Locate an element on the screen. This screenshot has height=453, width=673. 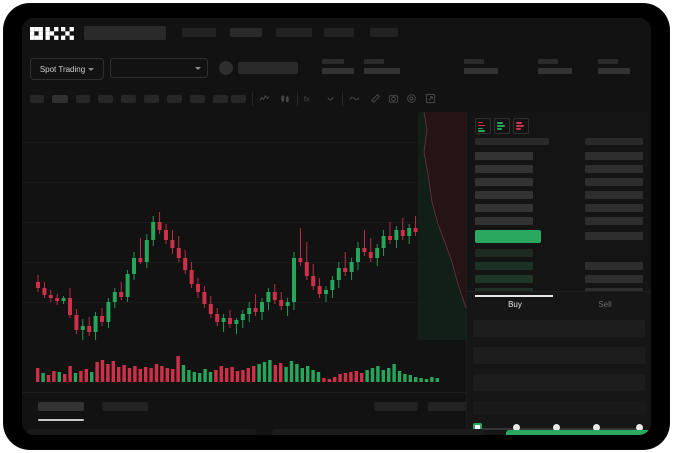
wave-icon is located at coordinates (354, 98).